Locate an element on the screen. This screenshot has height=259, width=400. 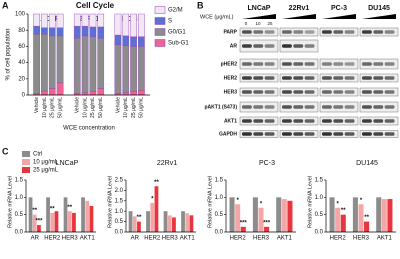
x-tick-label: HER2 is located at coordinates (238, 239).